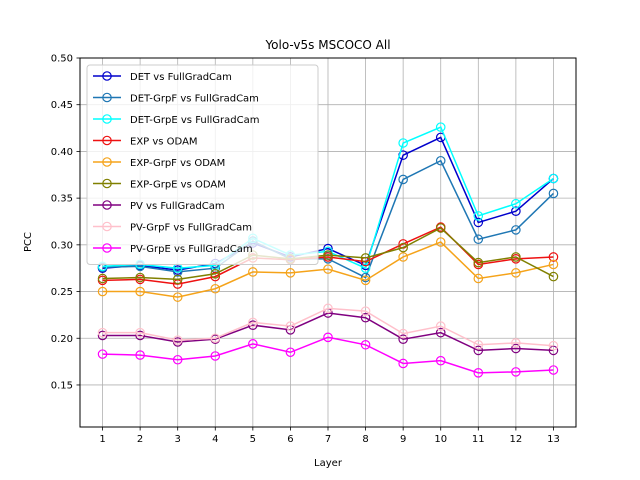 The height and width of the screenshot is (480, 640). Describe the element at coordinates (403, 439) in the screenshot. I see `x-tick-label: 9` at that location.